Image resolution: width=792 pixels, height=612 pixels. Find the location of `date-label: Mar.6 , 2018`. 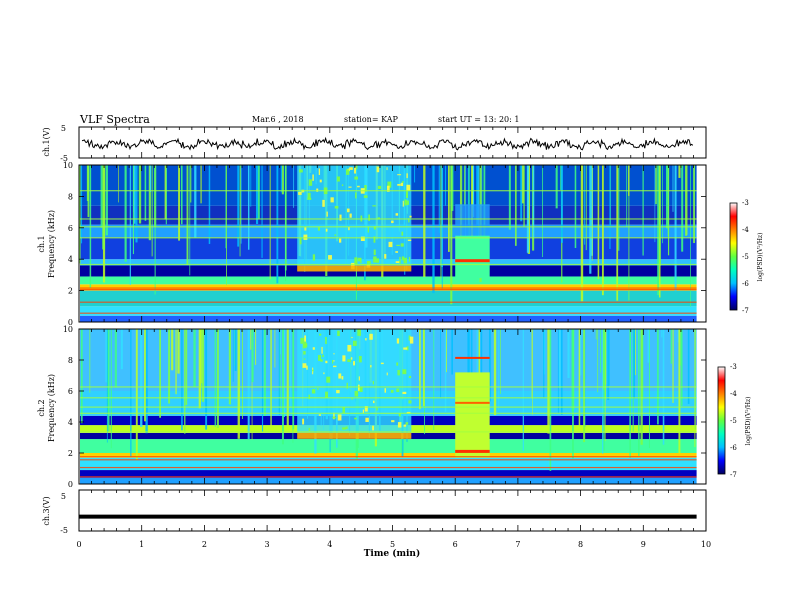

date-label: Mar.6 , 2018 is located at coordinates (278, 119).